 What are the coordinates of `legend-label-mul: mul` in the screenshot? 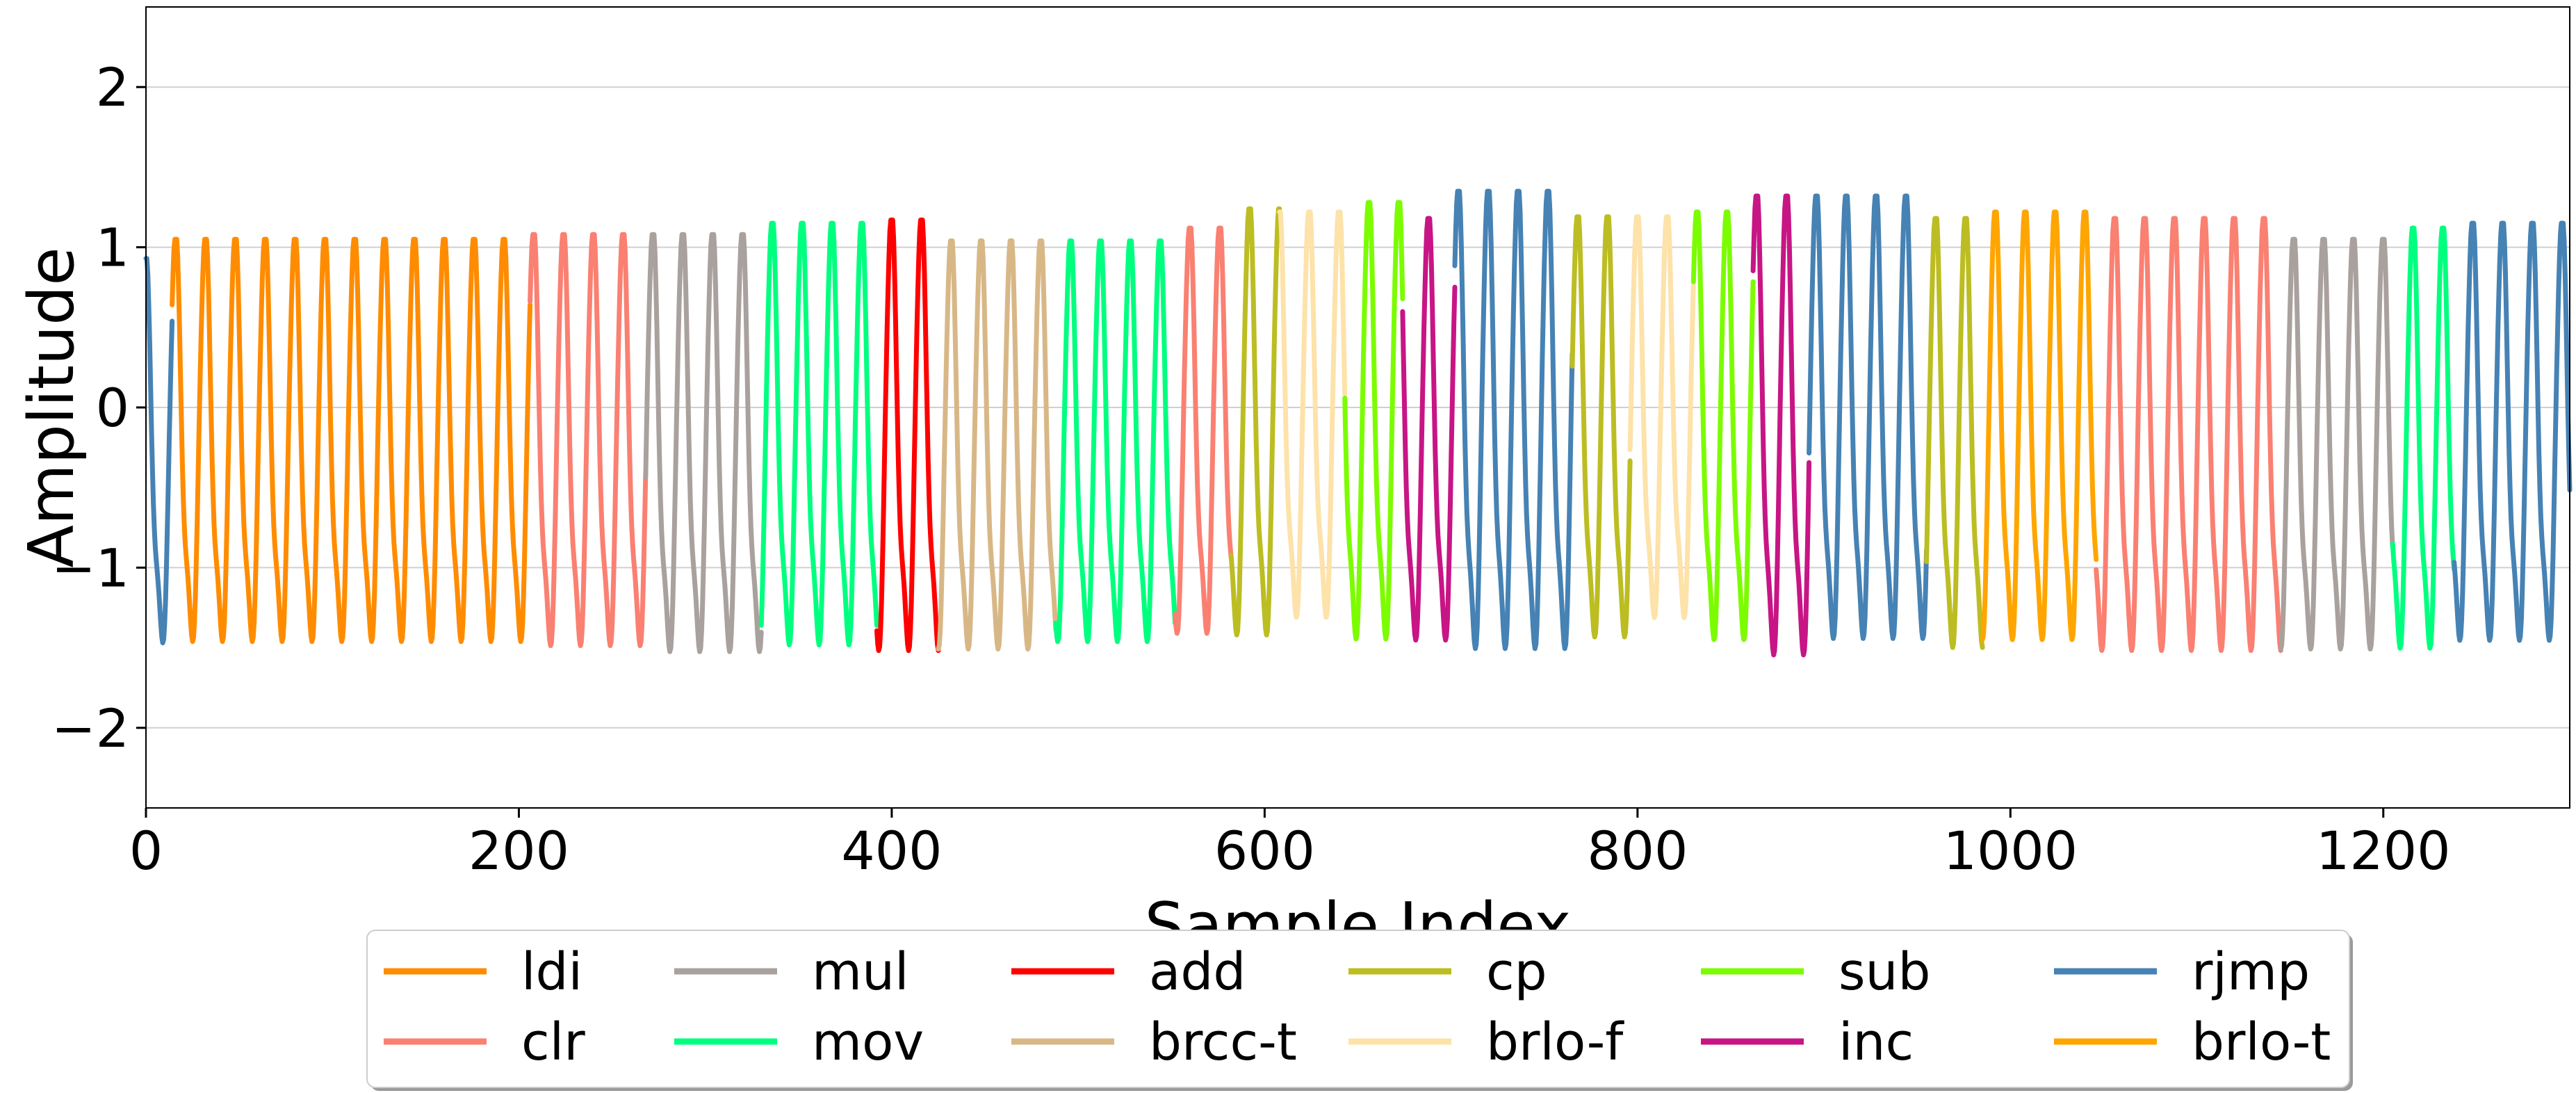 It's located at (860, 972).